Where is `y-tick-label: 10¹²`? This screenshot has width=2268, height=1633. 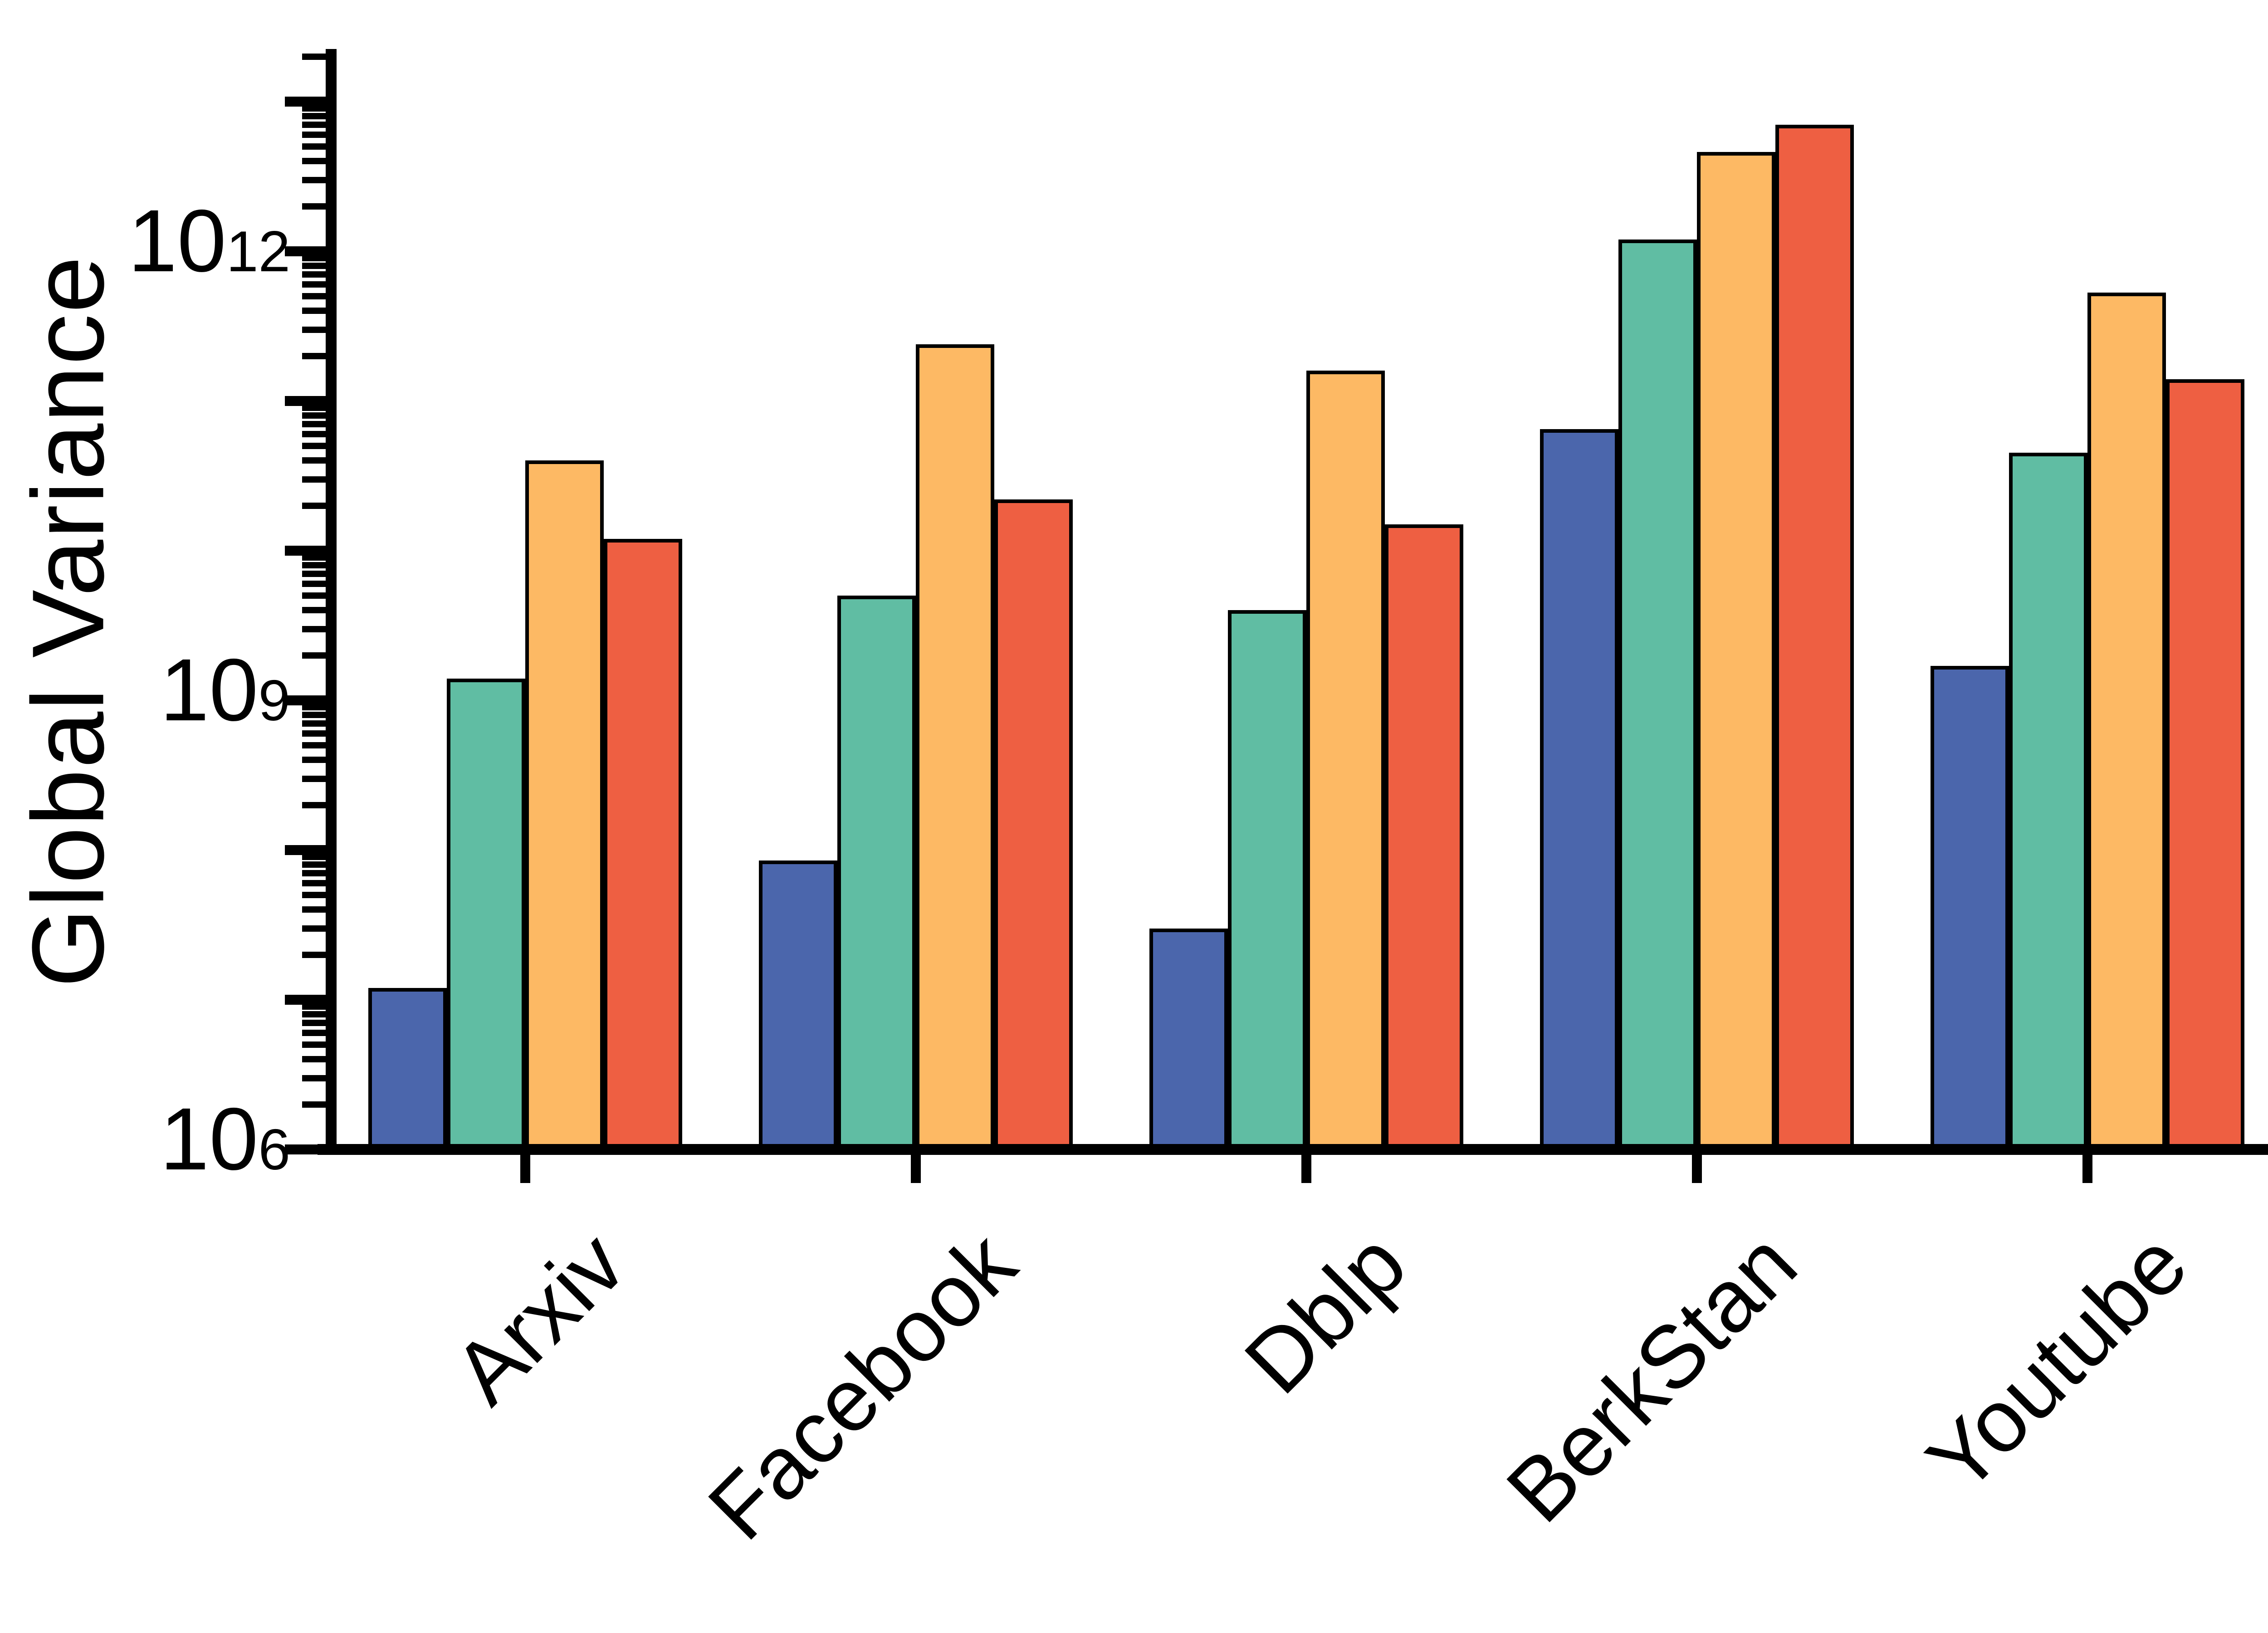 y-tick-label: 10¹² is located at coordinates (209, 240).